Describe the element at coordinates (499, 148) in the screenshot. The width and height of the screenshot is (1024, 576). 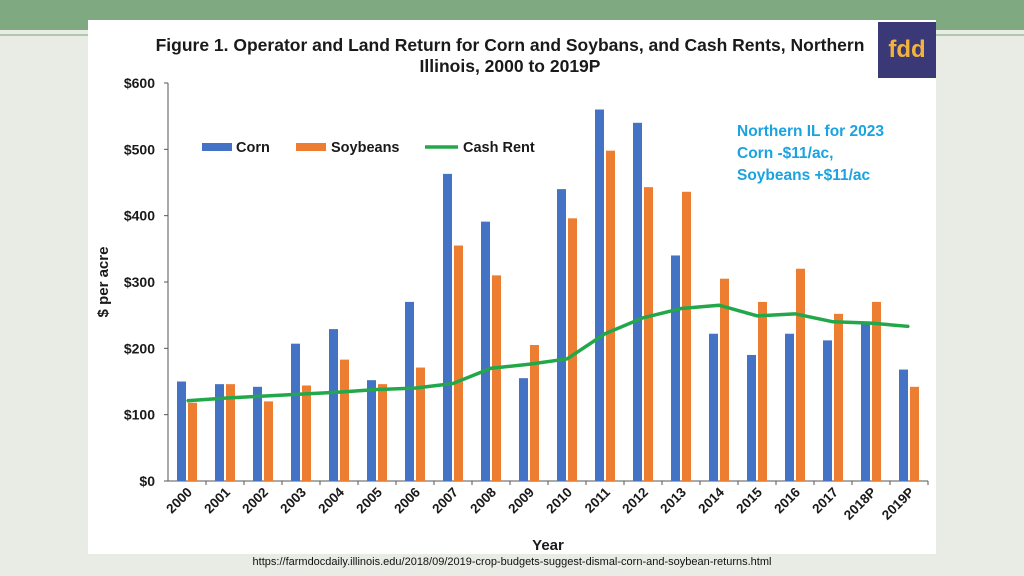
I see `legend-label-cash-rent: Cash Rent` at that location.